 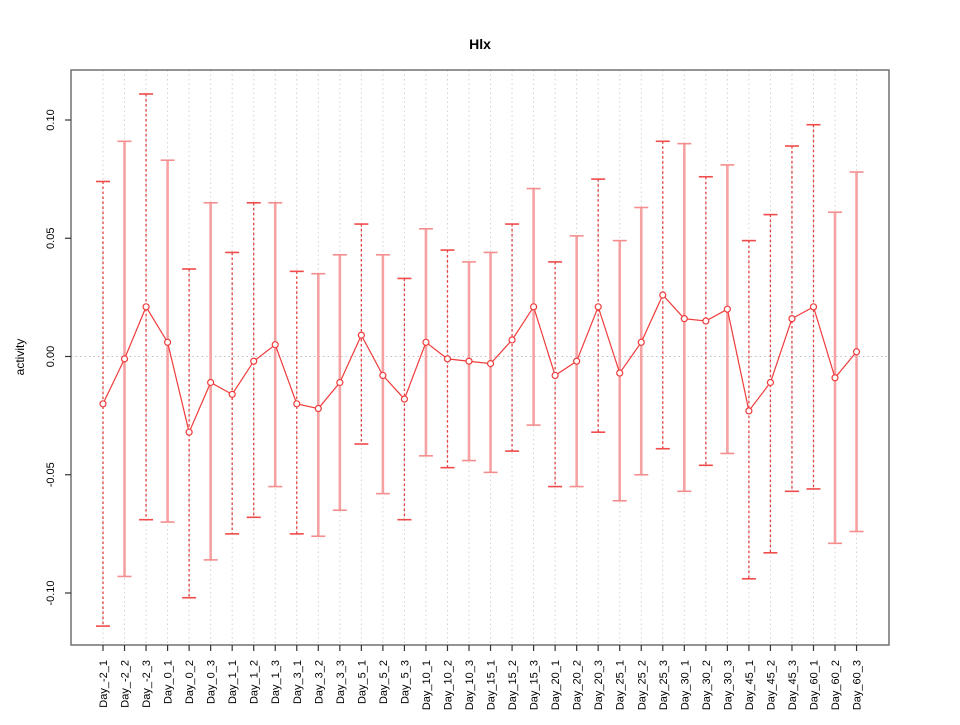 What do you see at coordinates (341, 682) in the screenshot?
I see `x-tick-label: Day_3_3` at bounding box center [341, 682].